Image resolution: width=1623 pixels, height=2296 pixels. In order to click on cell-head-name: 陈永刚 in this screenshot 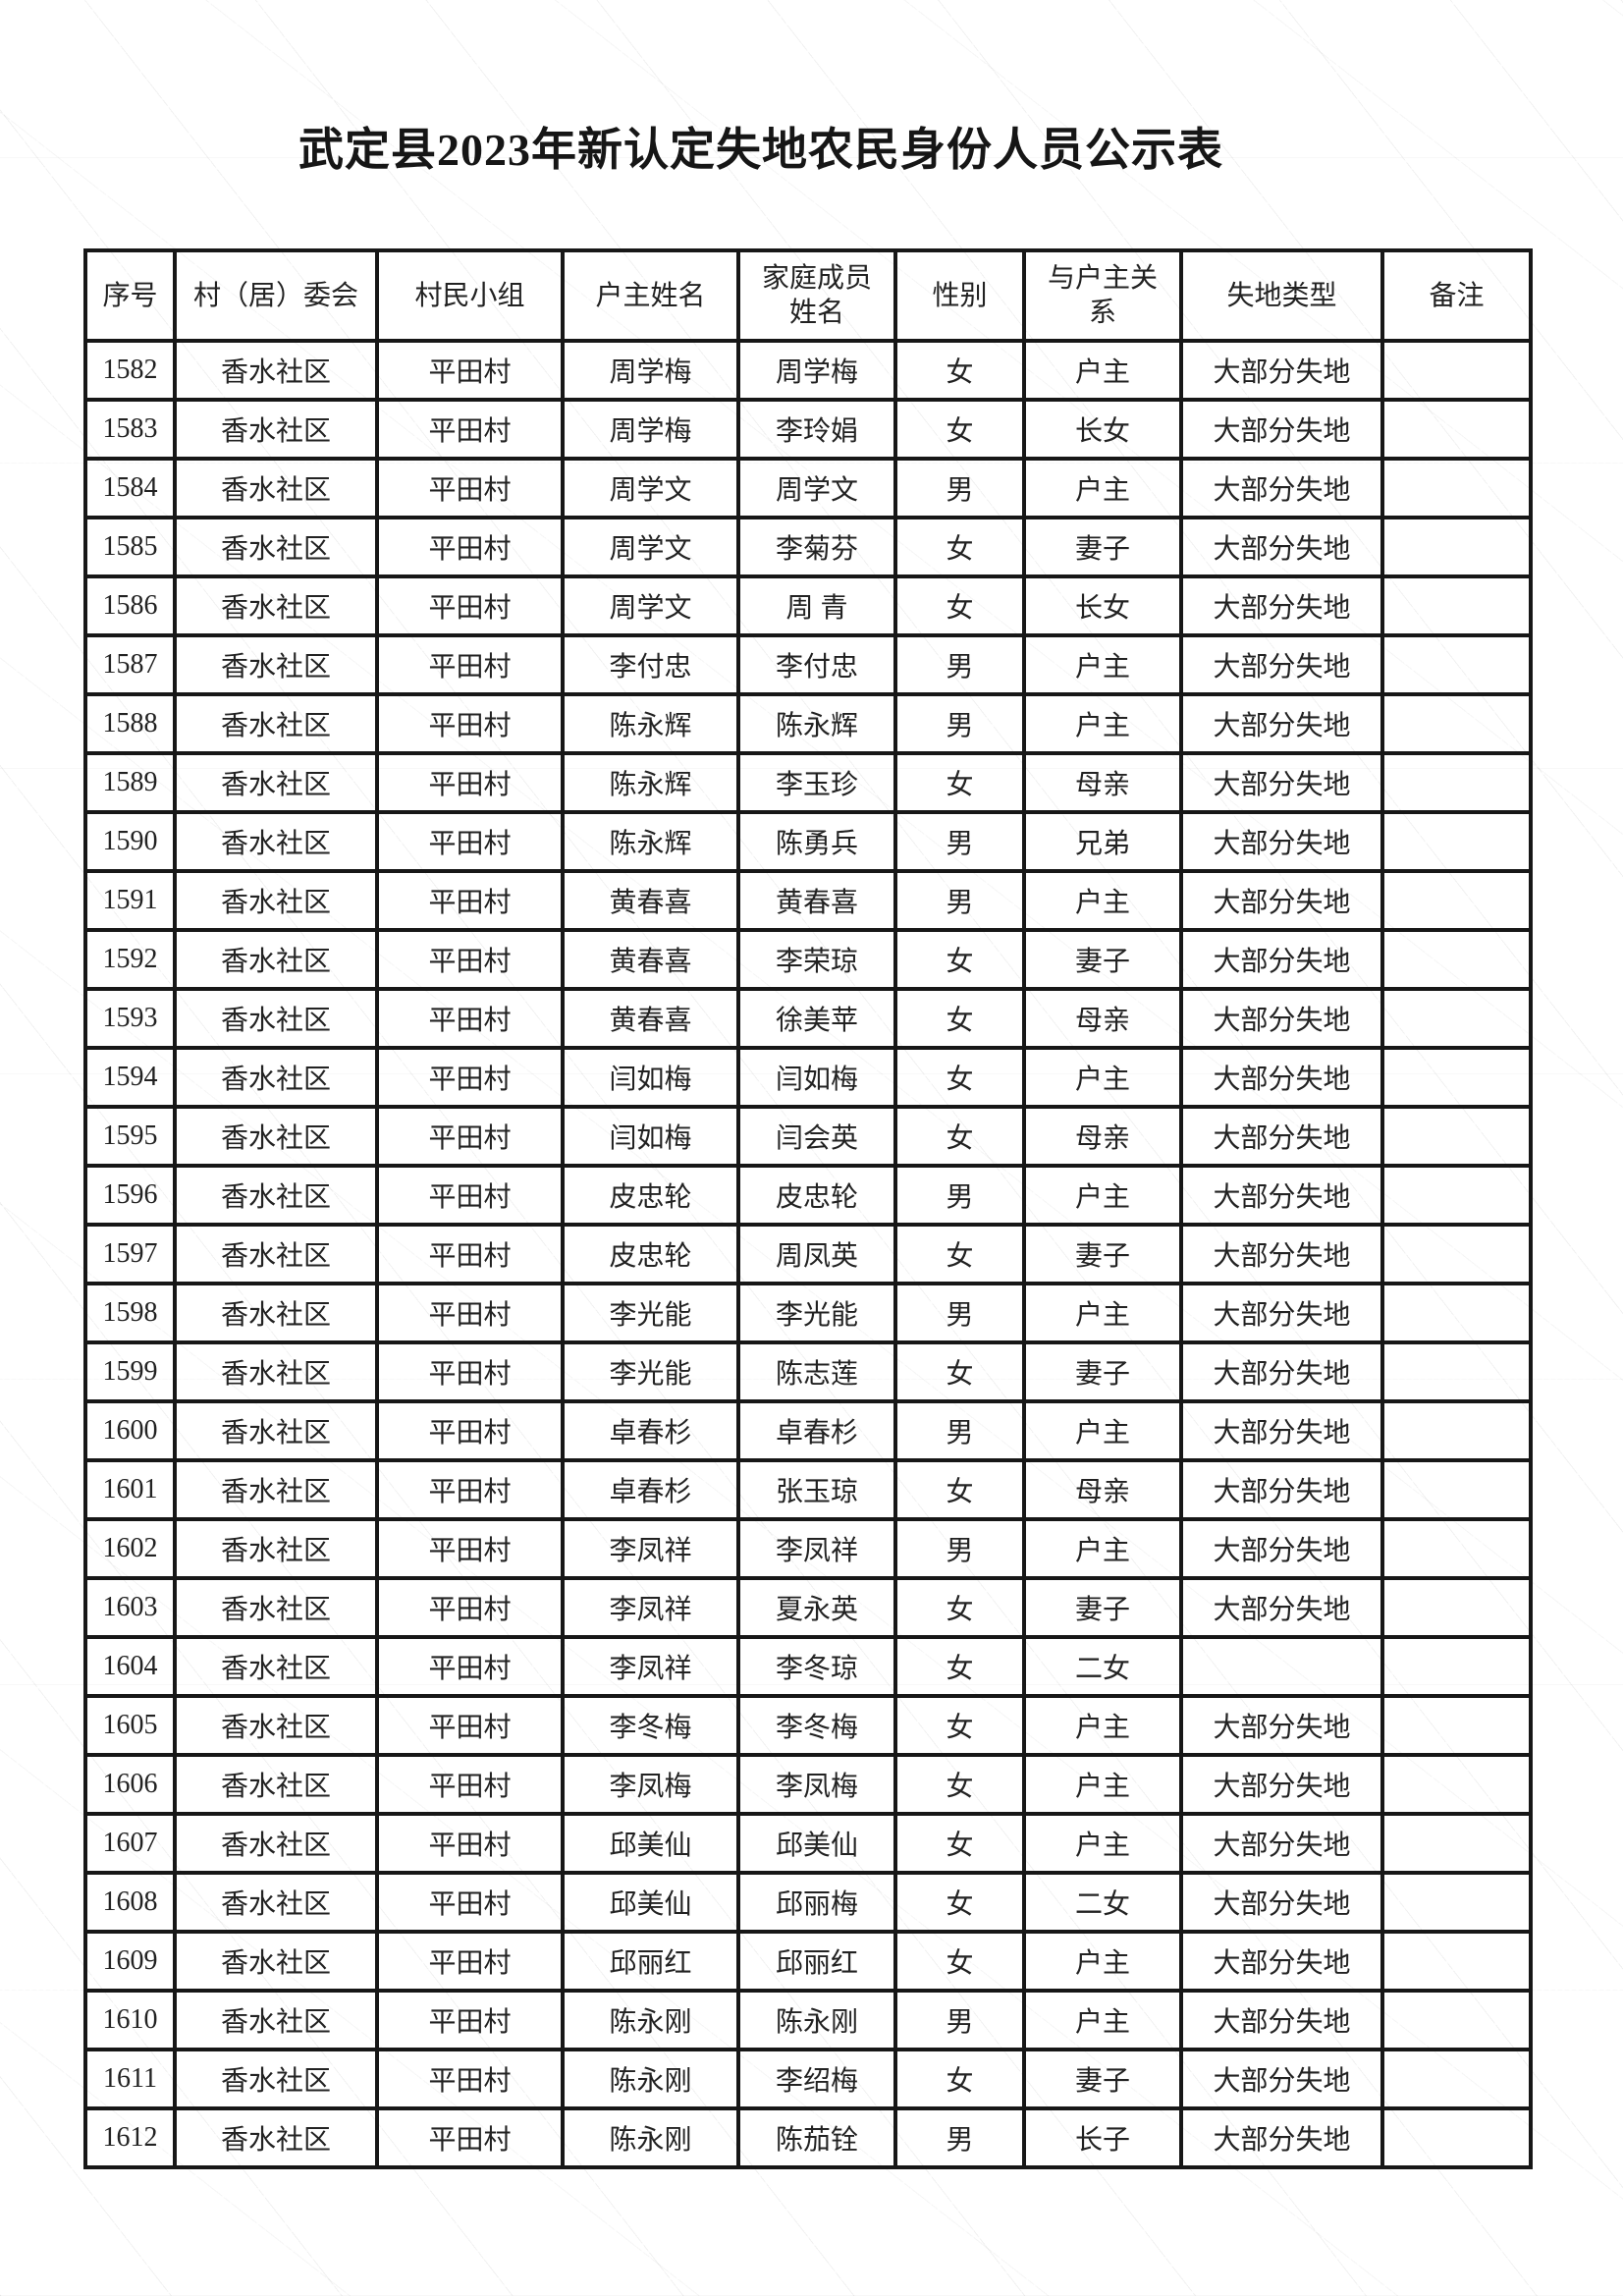, I will do `click(650, 2079)`.